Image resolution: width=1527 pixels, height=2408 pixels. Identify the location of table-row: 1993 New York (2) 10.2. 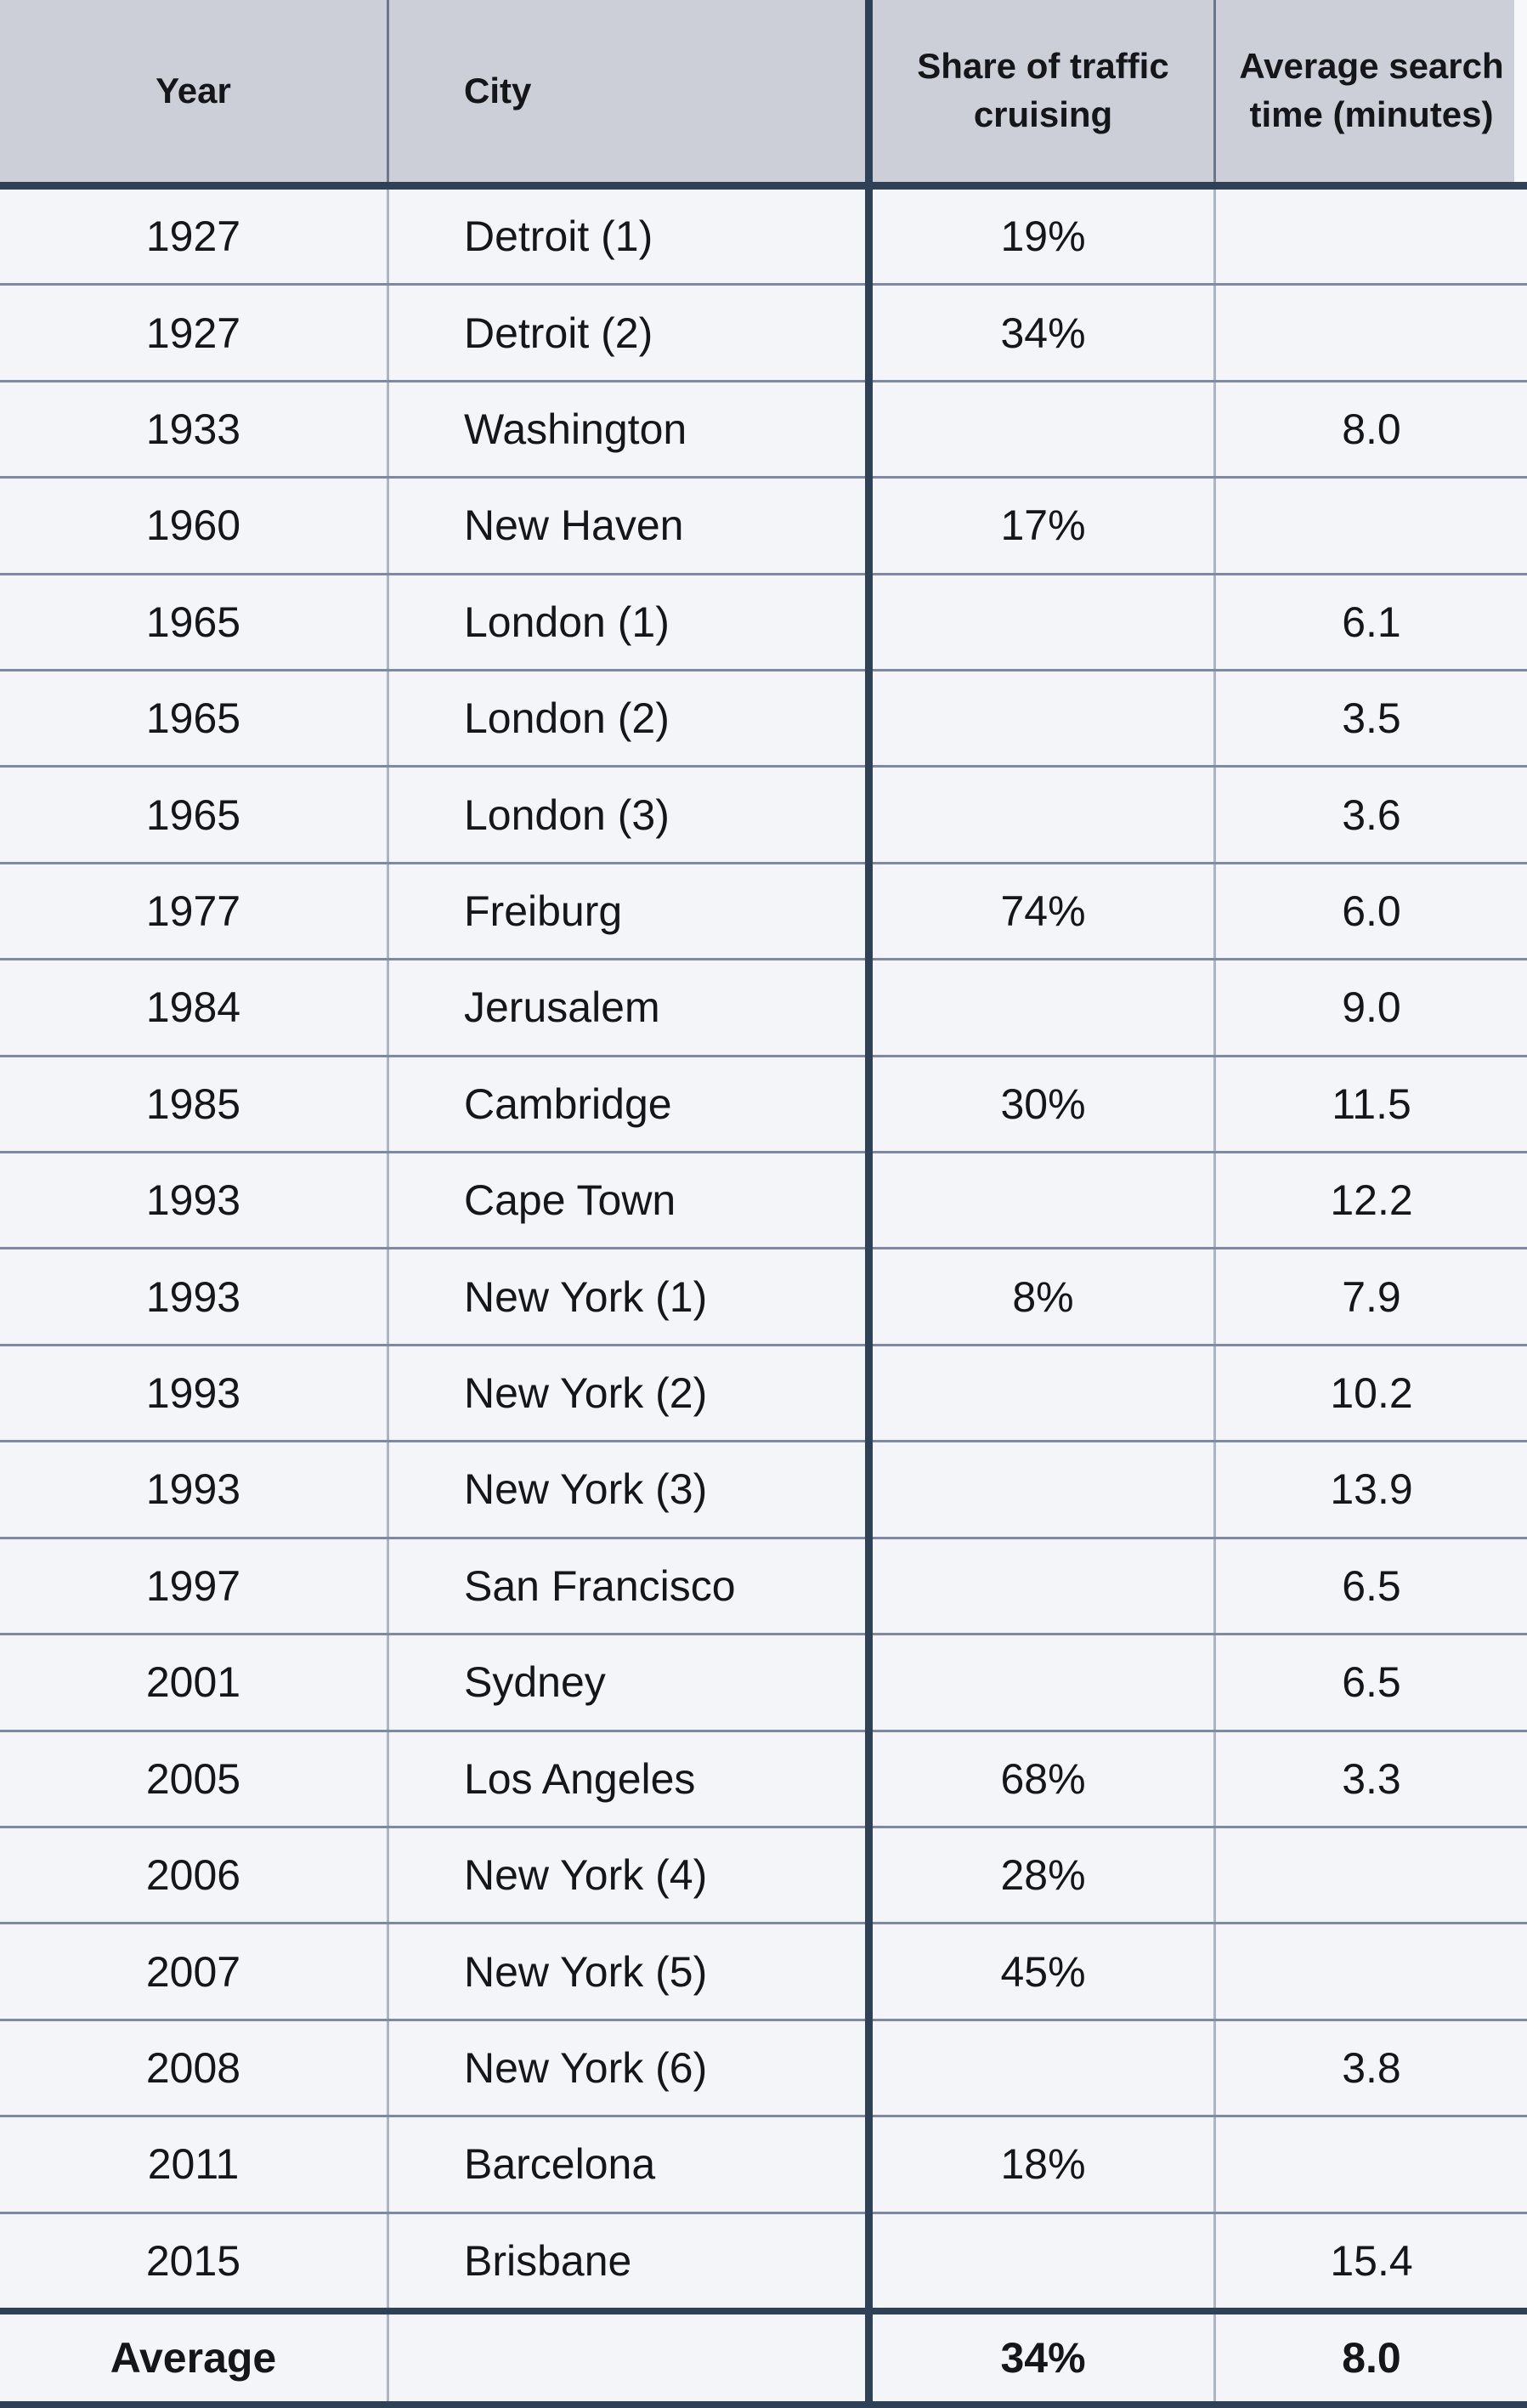
(763, 1394).